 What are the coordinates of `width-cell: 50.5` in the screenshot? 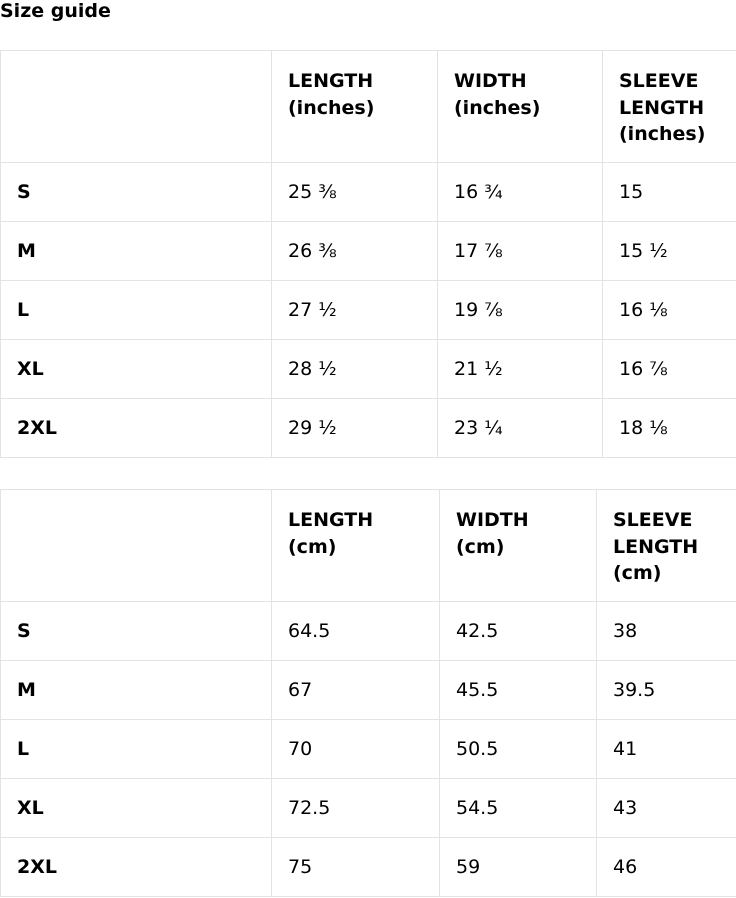 It's located at (518, 749).